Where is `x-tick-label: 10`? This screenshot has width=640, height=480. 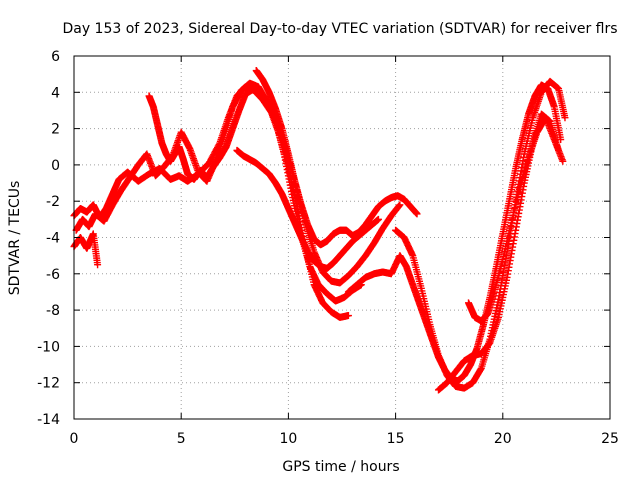 x-tick-label: 10 is located at coordinates (288, 439).